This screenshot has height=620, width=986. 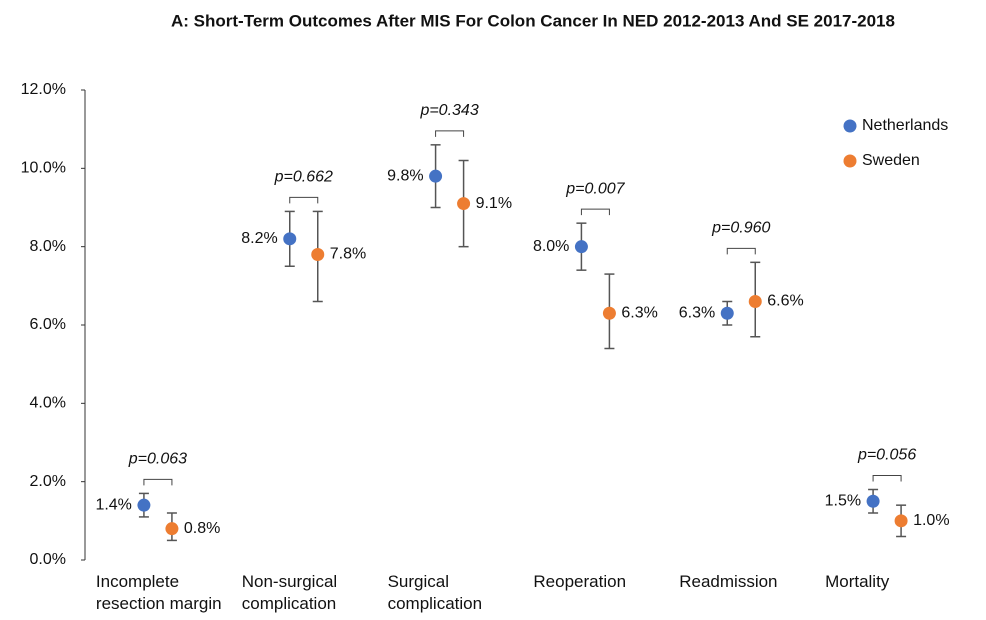 I want to click on x-tick-label: Non-surgical complication, so click(x=289, y=592).